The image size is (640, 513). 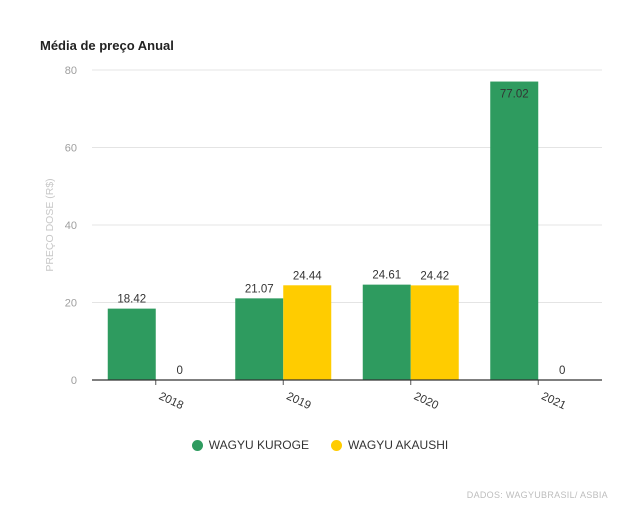 I want to click on data-label-wagyu-akaushi-2018: 0, so click(x=180, y=371).